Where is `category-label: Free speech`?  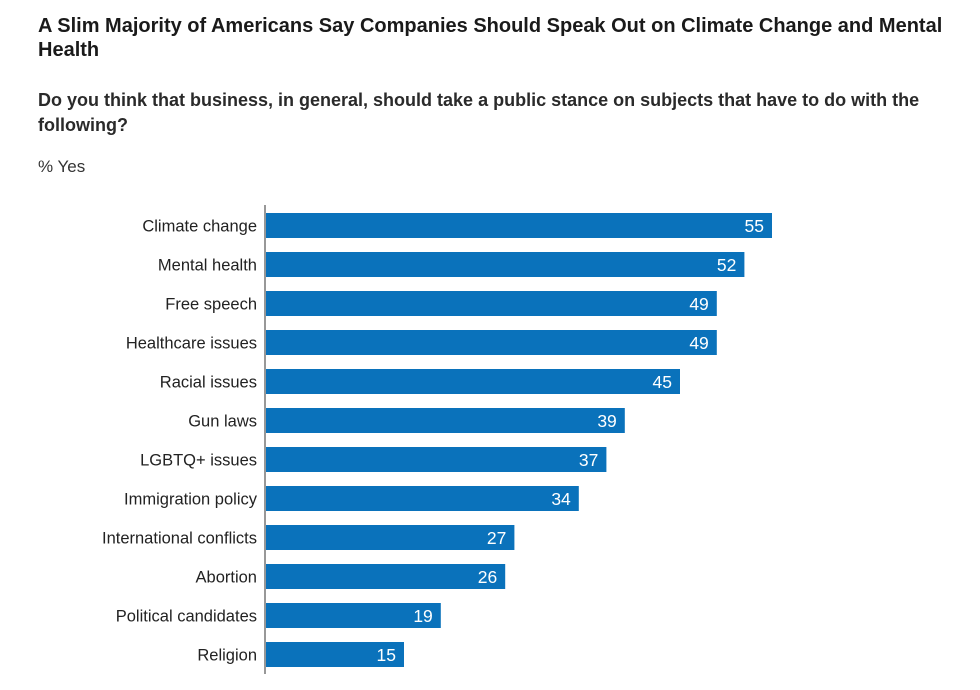
category-label: Free speech is located at coordinates (211, 305).